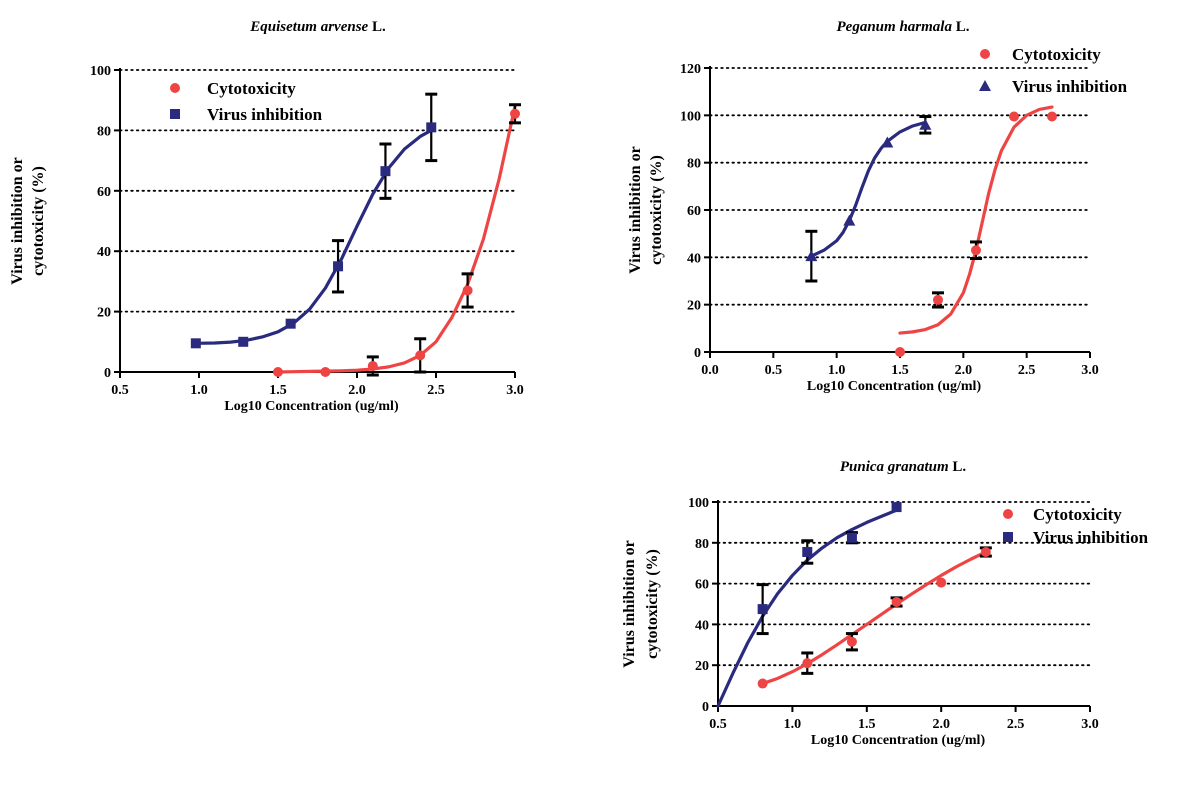 This screenshot has height=812, width=1184. I want to click on x-tick-label: 0.0, so click(710, 370).